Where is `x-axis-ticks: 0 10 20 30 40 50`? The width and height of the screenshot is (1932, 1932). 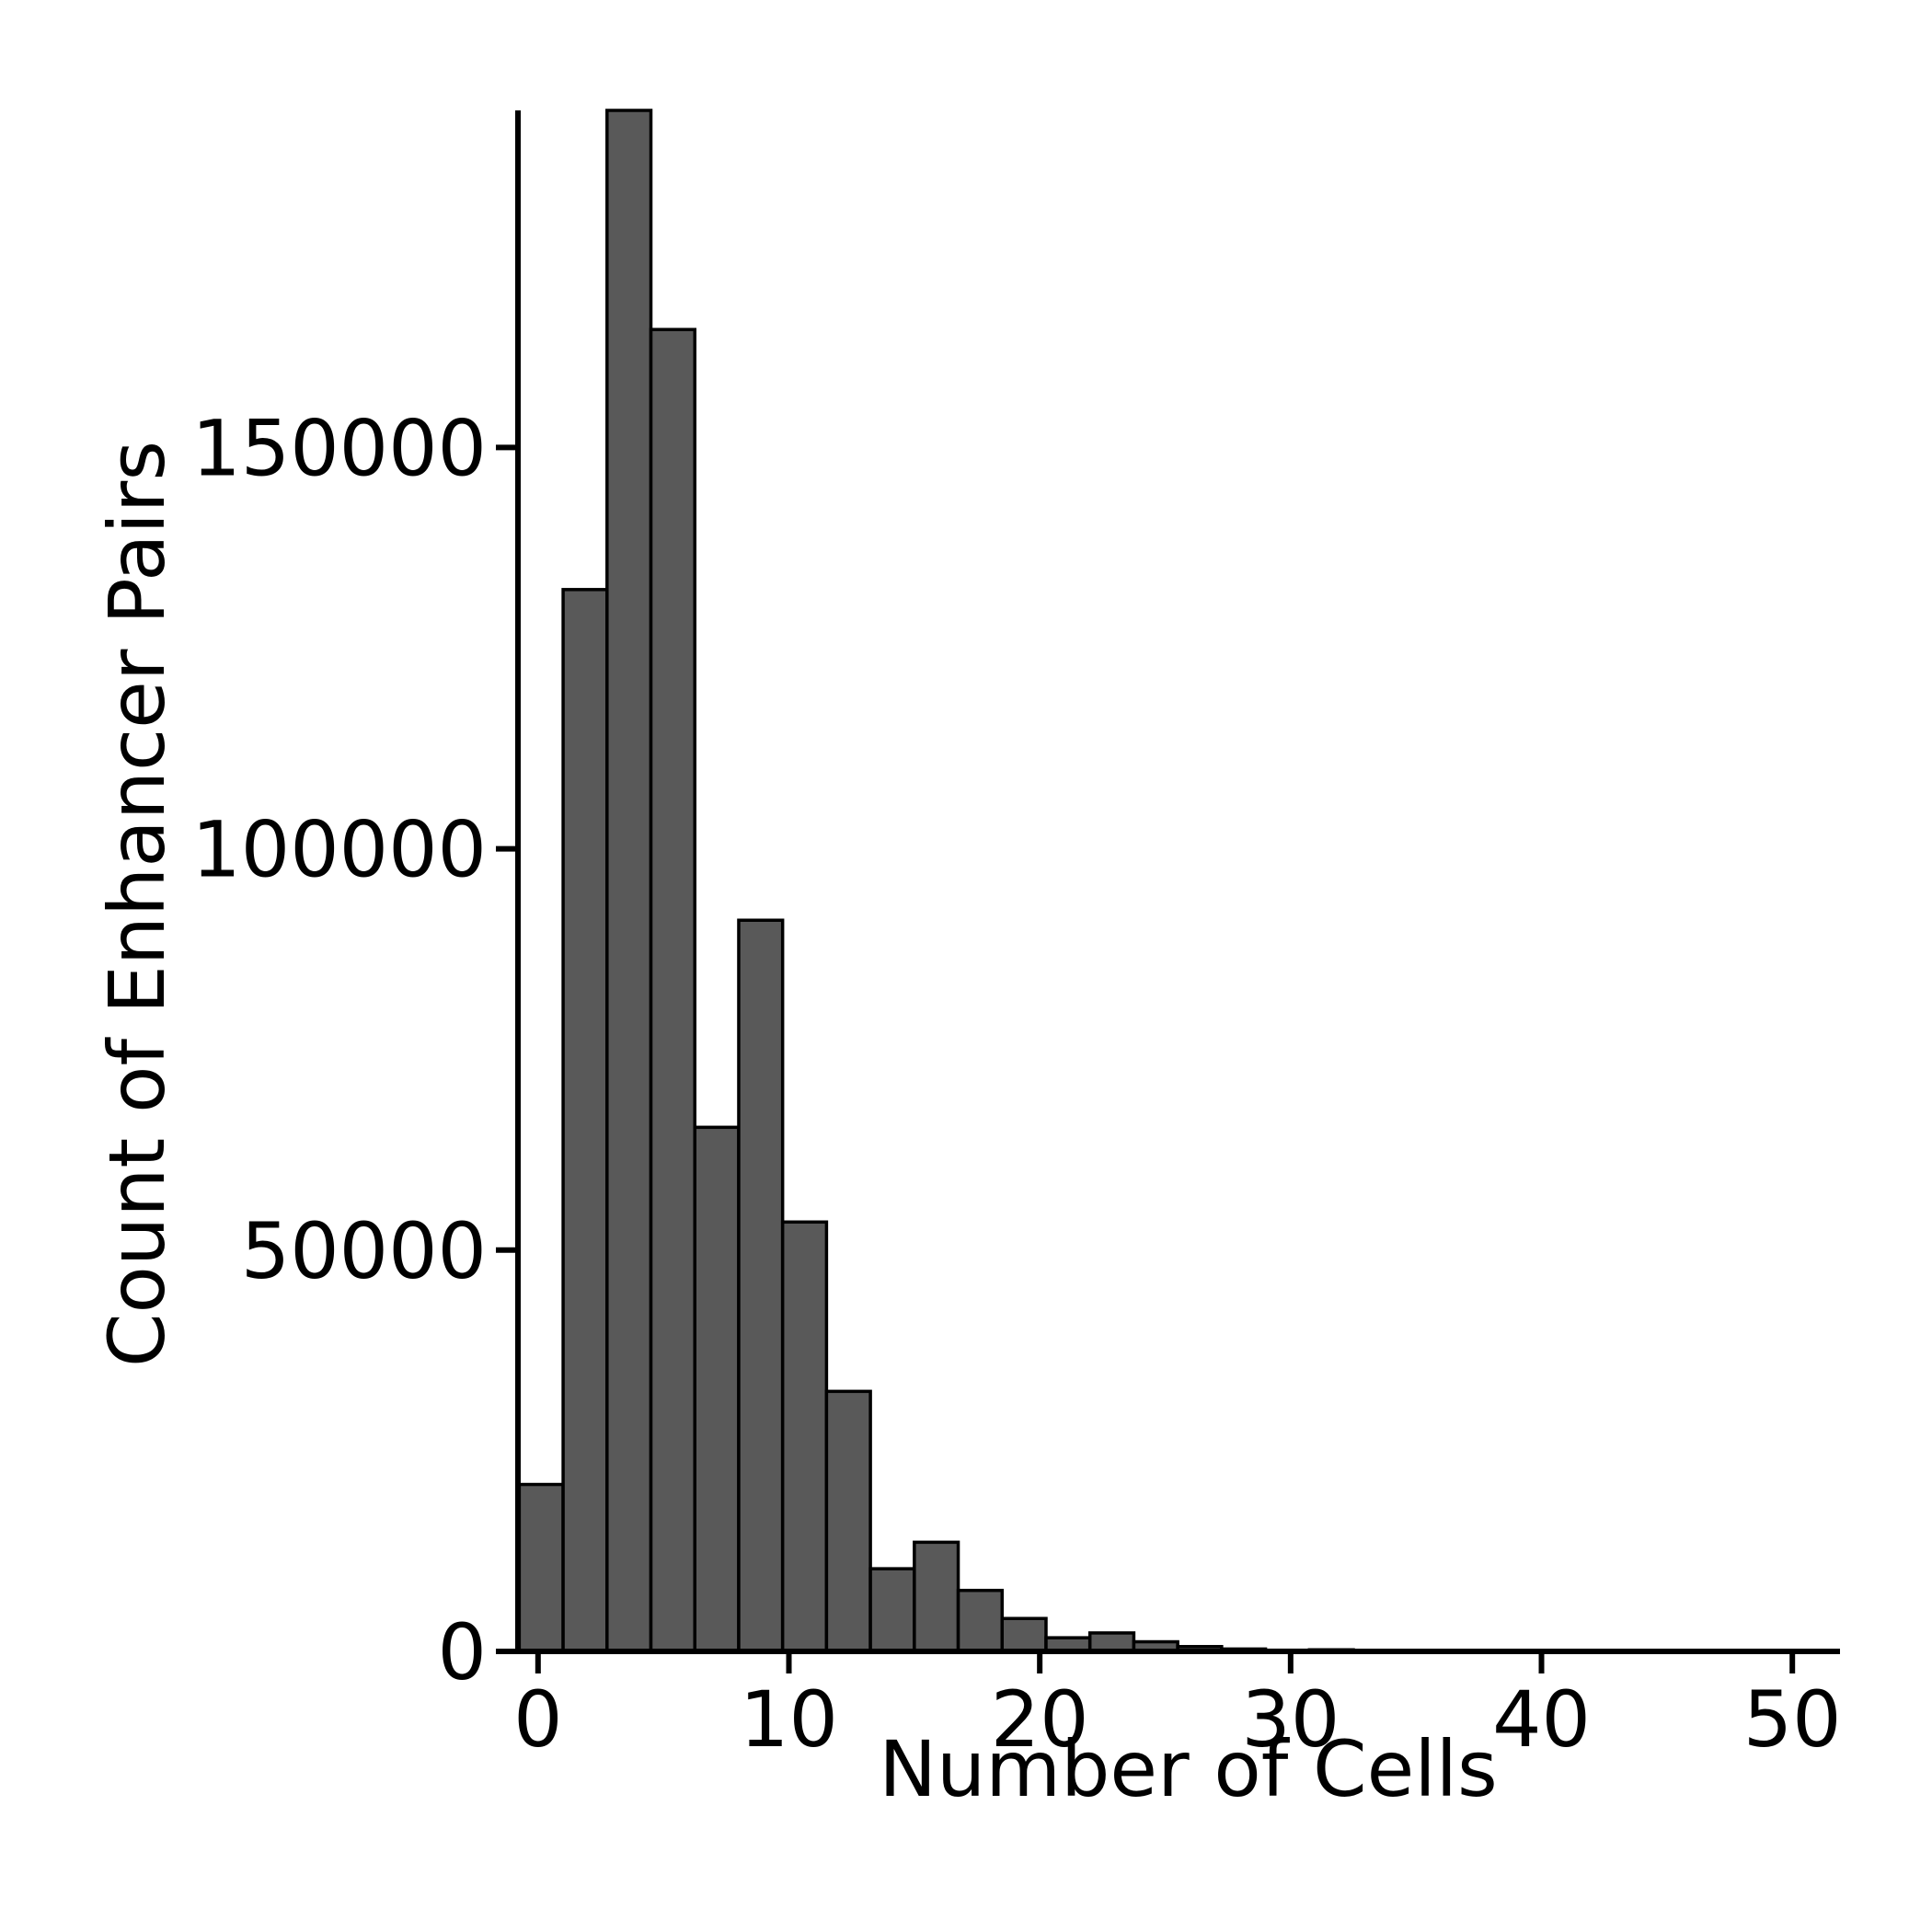 x-axis-ticks: 0 10 20 30 40 50 is located at coordinates (1177, 1708).